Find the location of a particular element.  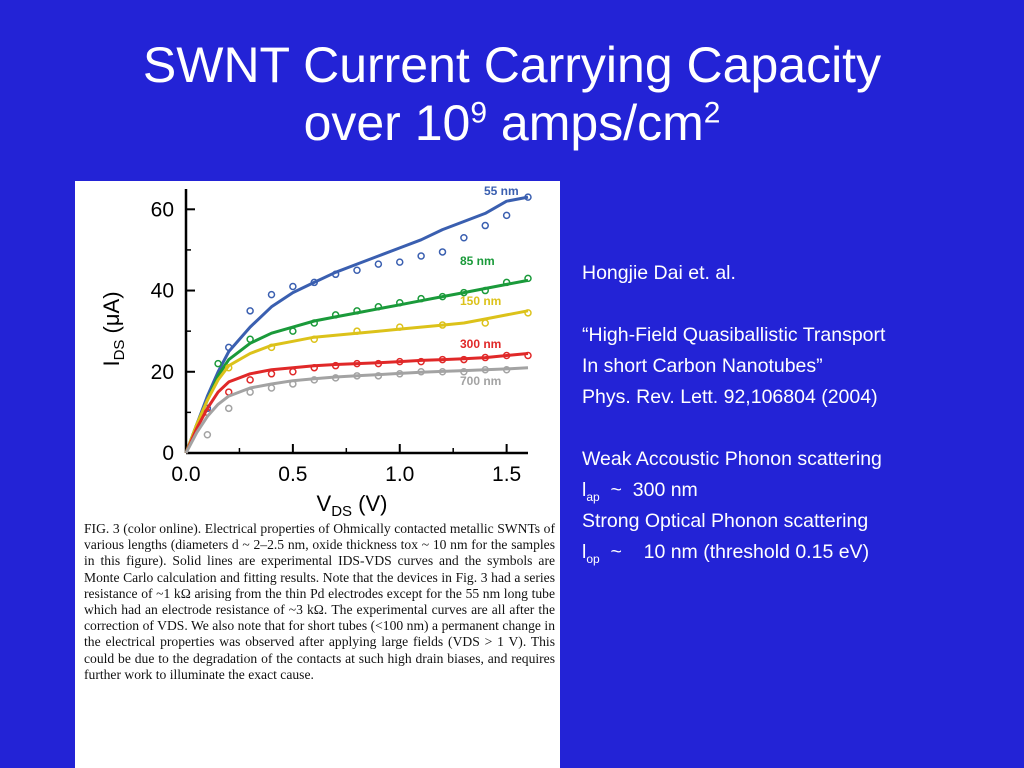

series-line-300nm is located at coordinates (356, 403).